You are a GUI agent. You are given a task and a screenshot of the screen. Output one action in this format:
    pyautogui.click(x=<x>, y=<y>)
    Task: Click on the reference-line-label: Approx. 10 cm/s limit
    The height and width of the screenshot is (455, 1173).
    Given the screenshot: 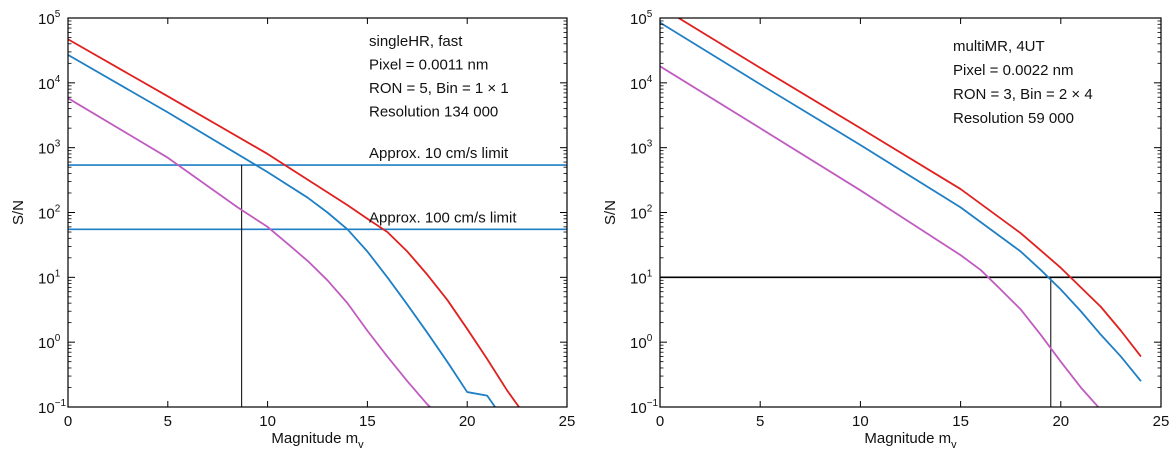 What is the action you would take?
    pyautogui.click(x=439, y=153)
    